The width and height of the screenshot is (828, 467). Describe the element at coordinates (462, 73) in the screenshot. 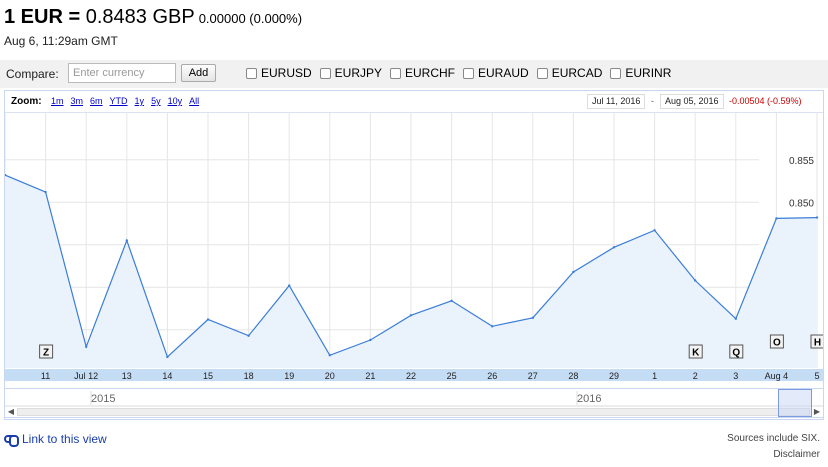

I see `compare-pair-list: EURUSD EURJPY EURCHF EURAUD EURCAD EURINR` at that location.